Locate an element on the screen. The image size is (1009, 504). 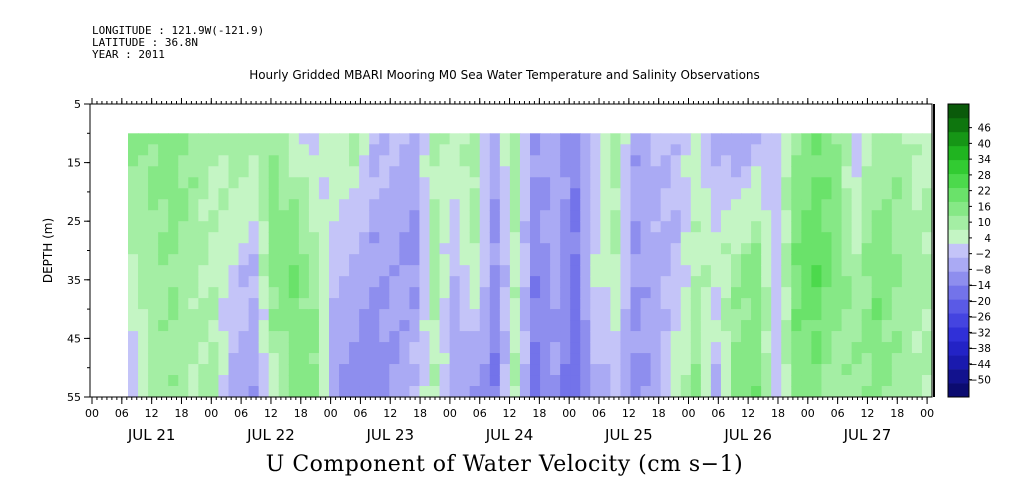
colorbar-label: 16 is located at coordinates (985, 207).